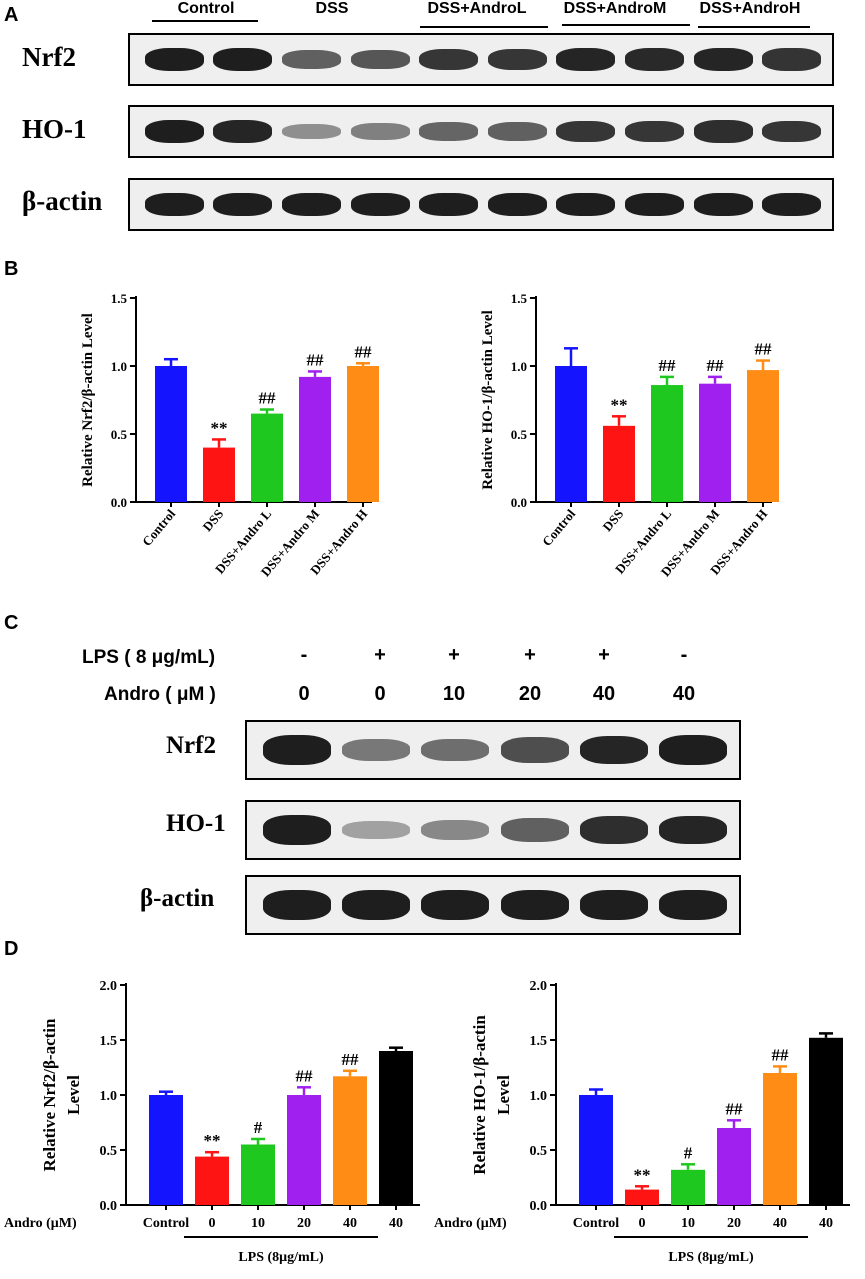 This screenshot has height=1279, width=865. What do you see at coordinates (396, 1223) in the screenshot?
I see `x-tick-label: 40` at bounding box center [396, 1223].